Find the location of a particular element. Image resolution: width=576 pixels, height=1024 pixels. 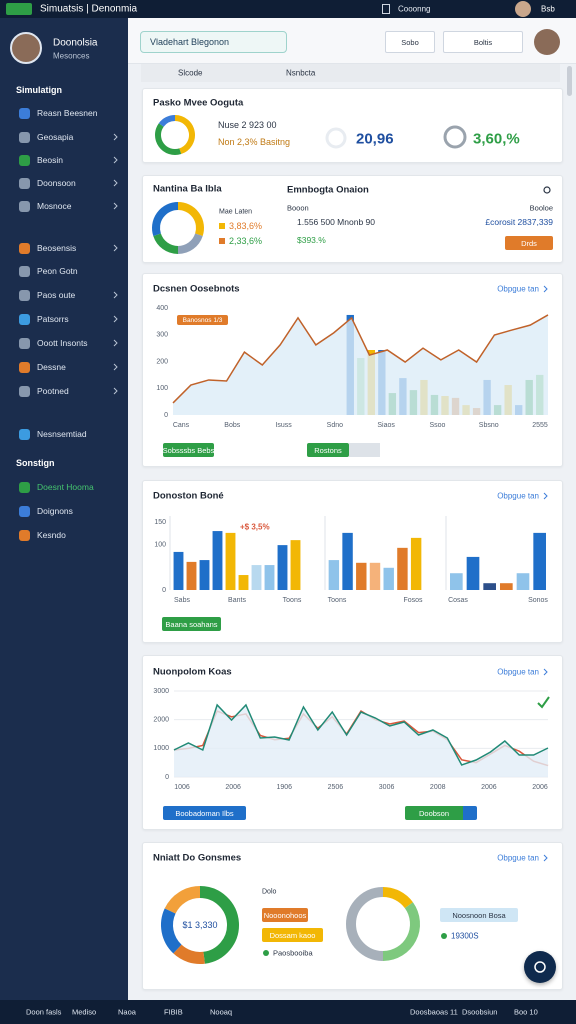

card-title: Emnbogta Onaion is located at coordinates (328, 190).